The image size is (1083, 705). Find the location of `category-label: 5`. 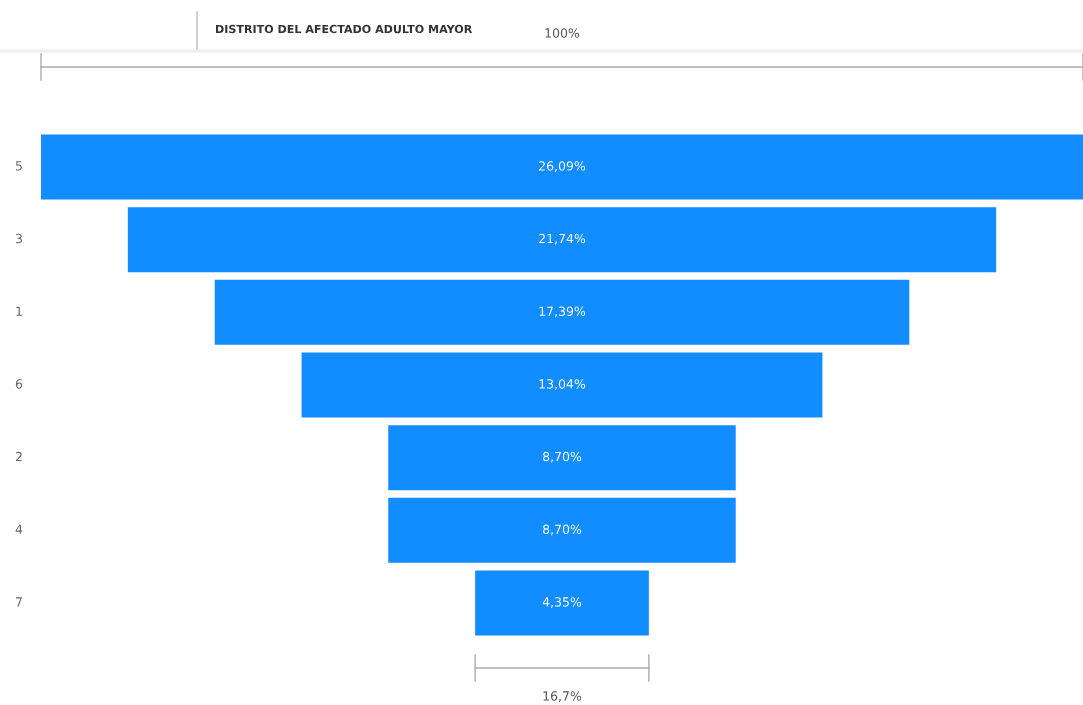

category-label: 5 is located at coordinates (18, 166).